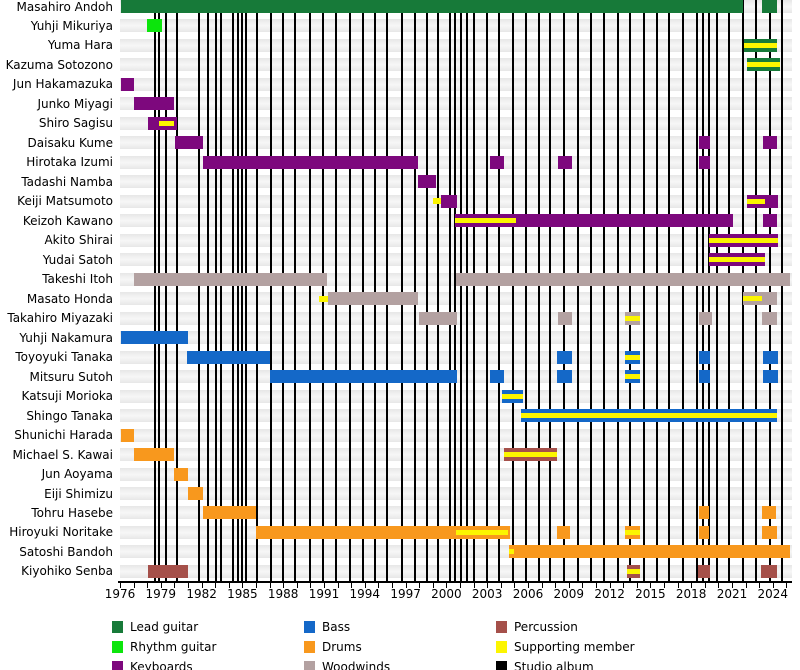 The height and width of the screenshot is (670, 800). Describe the element at coordinates (569, 594) in the screenshot. I see `axis-year-label: 2009` at that location.